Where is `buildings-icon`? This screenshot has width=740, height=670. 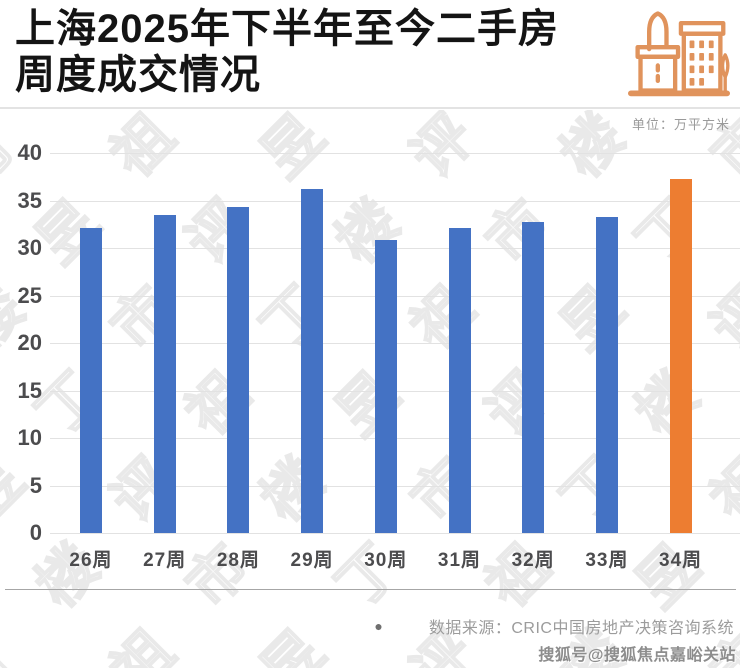 buildings-icon is located at coordinates (679, 54).